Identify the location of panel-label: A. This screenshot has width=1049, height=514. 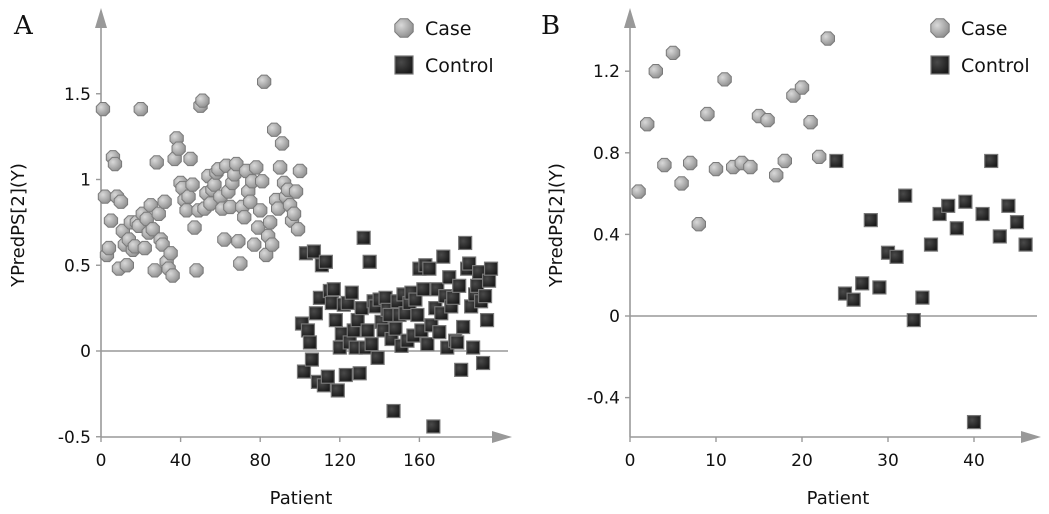
(23, 26).